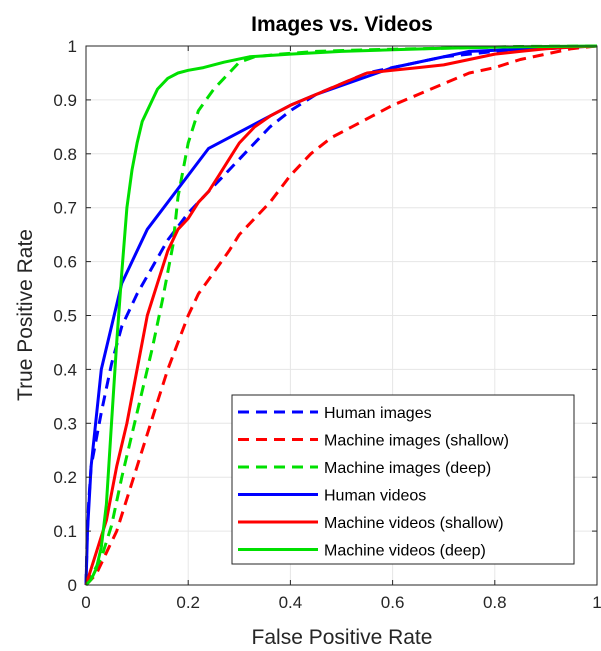  I want to click on y-tick-label: 1, so click(72, 46).